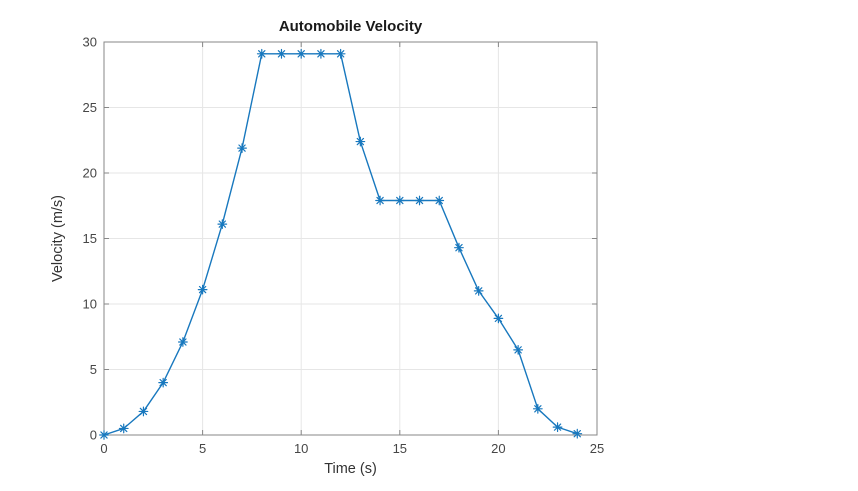 The height and width of the screenshot is (491, 858). Describe the element at coordinates (93, 369) in the screenshot. I see `y-tick-label: 5` at that location.